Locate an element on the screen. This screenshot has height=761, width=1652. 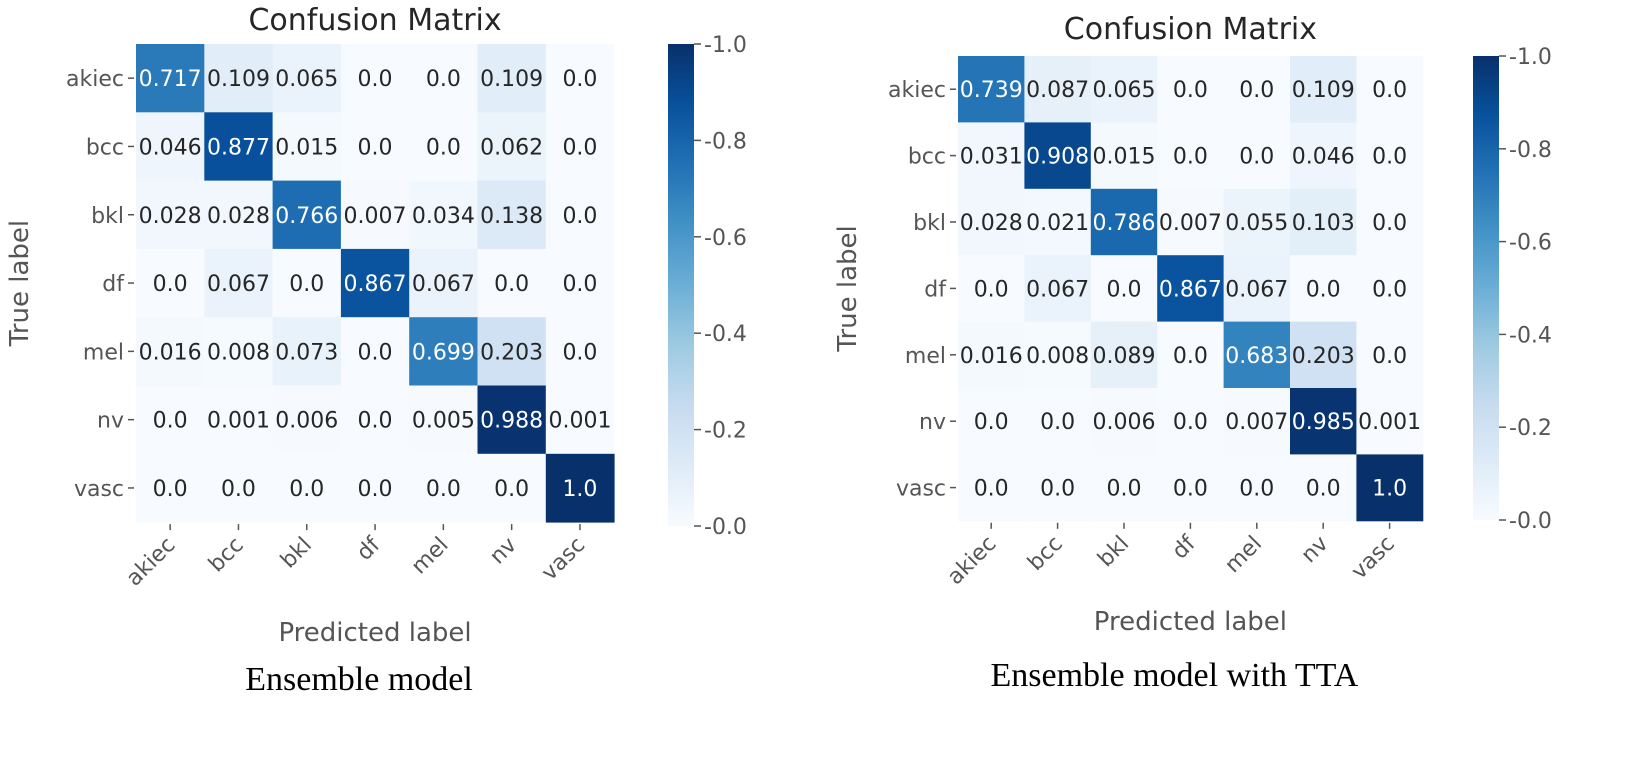
y-tick-label: vasc is located at coordinates (99, 489).